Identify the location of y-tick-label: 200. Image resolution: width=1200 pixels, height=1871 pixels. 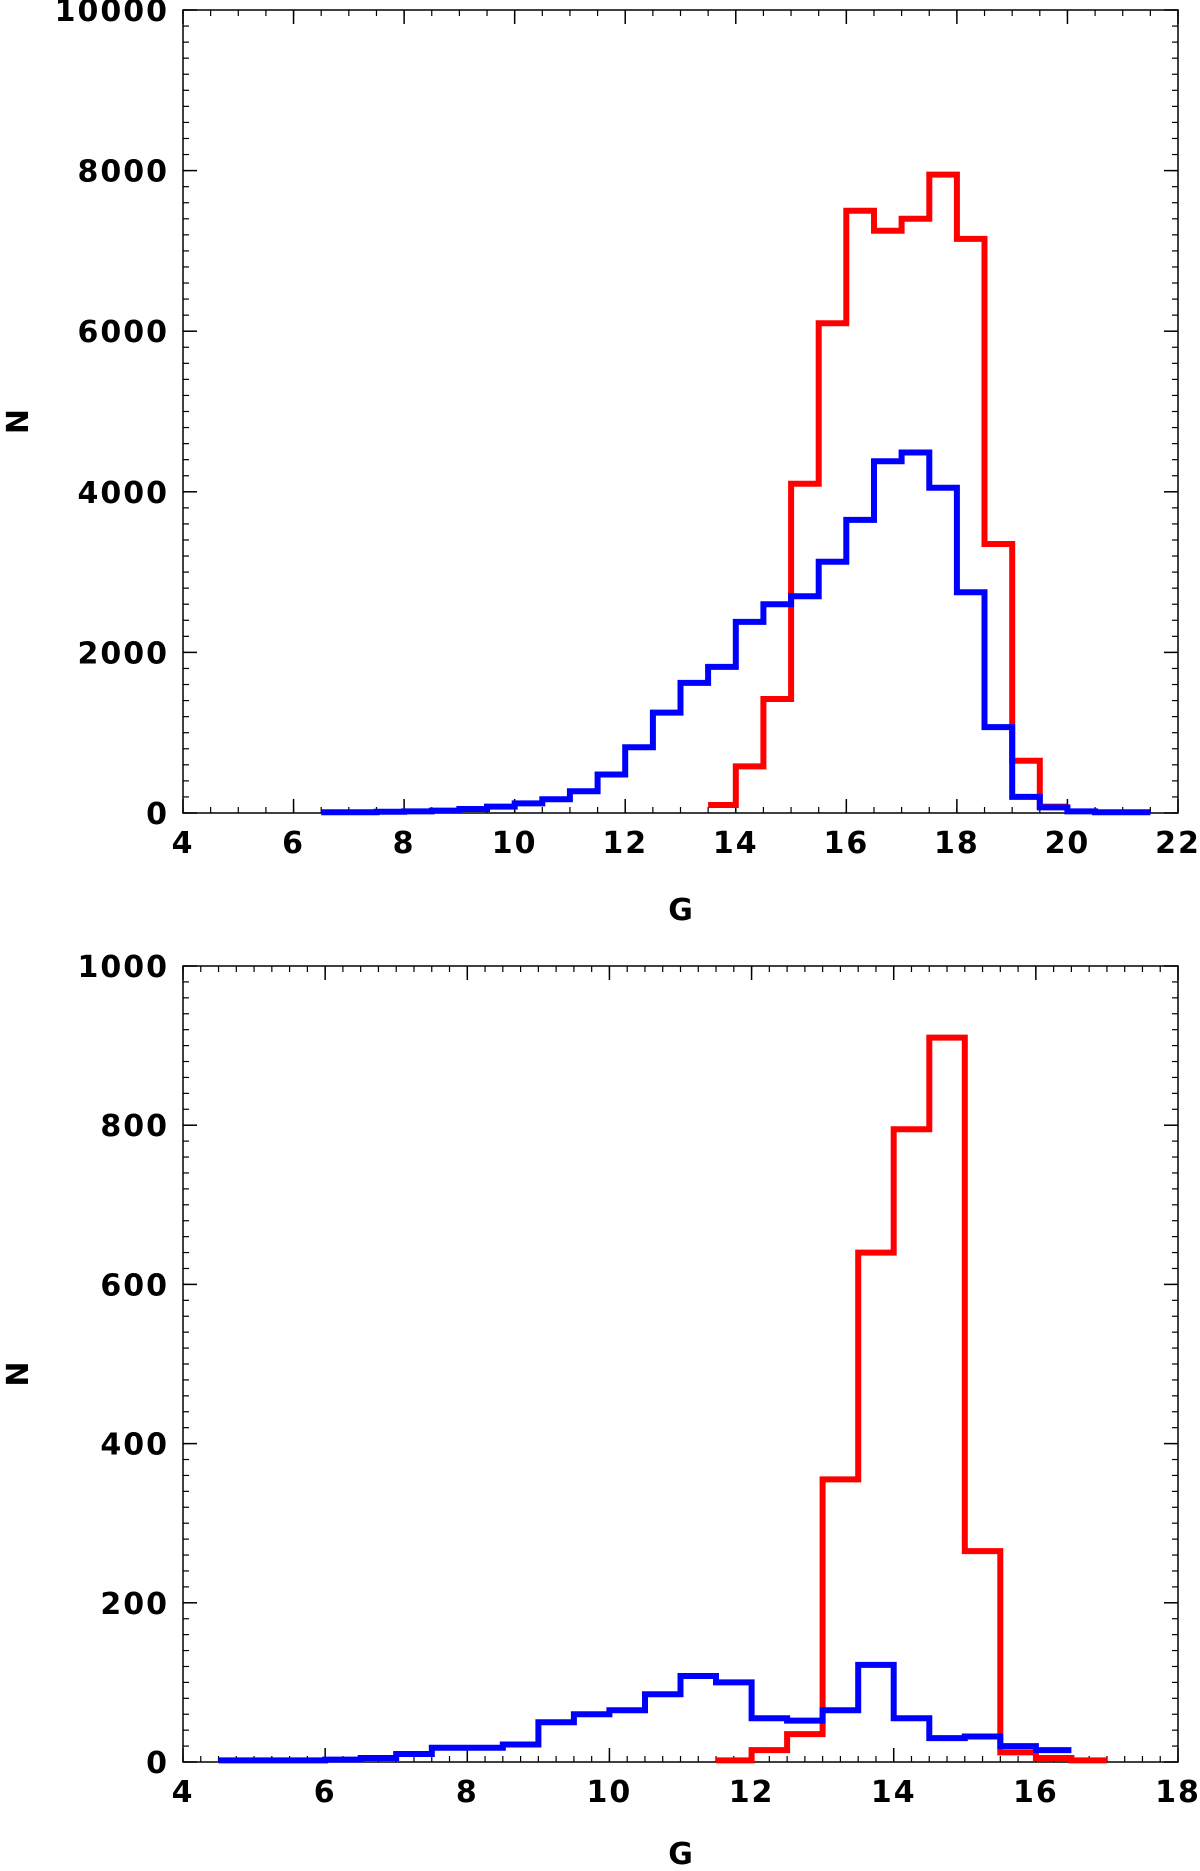
(134, 1604).